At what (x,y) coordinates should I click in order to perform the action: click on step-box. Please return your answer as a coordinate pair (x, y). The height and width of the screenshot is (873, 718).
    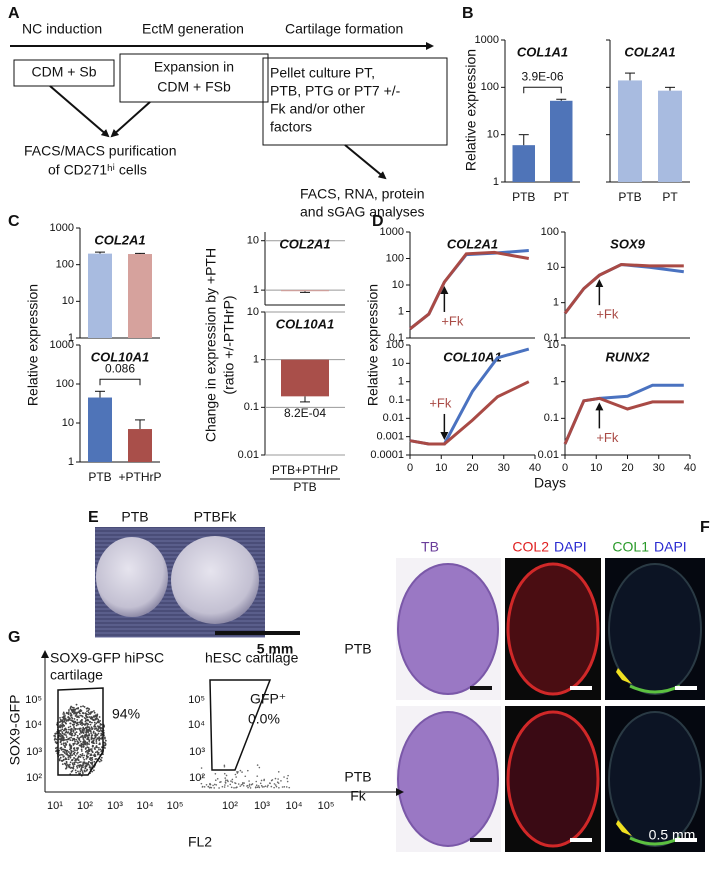
    Looking at the image, I should click on (355, 101).